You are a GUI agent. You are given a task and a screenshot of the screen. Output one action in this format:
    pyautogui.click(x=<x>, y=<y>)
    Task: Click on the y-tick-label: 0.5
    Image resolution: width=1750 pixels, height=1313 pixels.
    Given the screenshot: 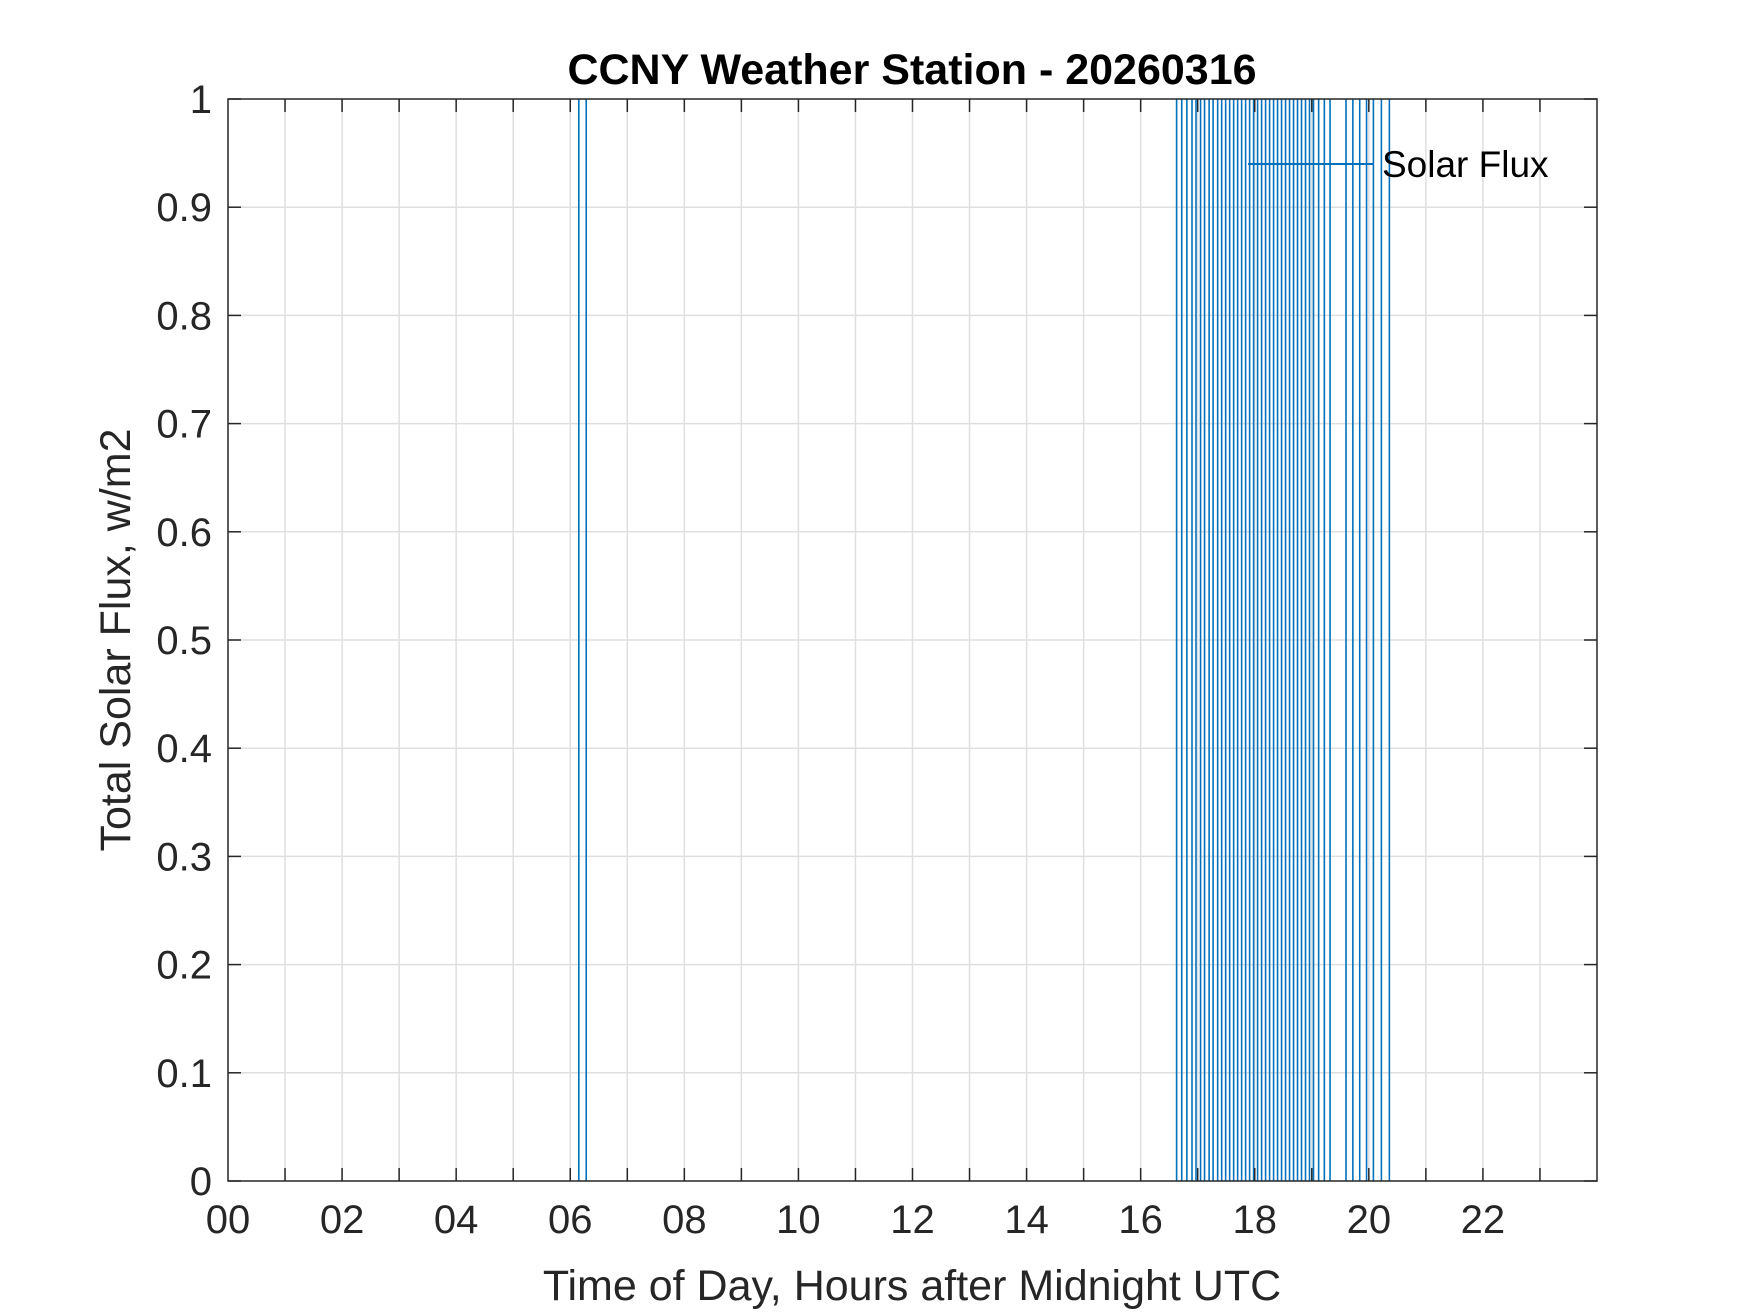 What is the action you would take?
    pyautogui.click(x=184, y=641)
    